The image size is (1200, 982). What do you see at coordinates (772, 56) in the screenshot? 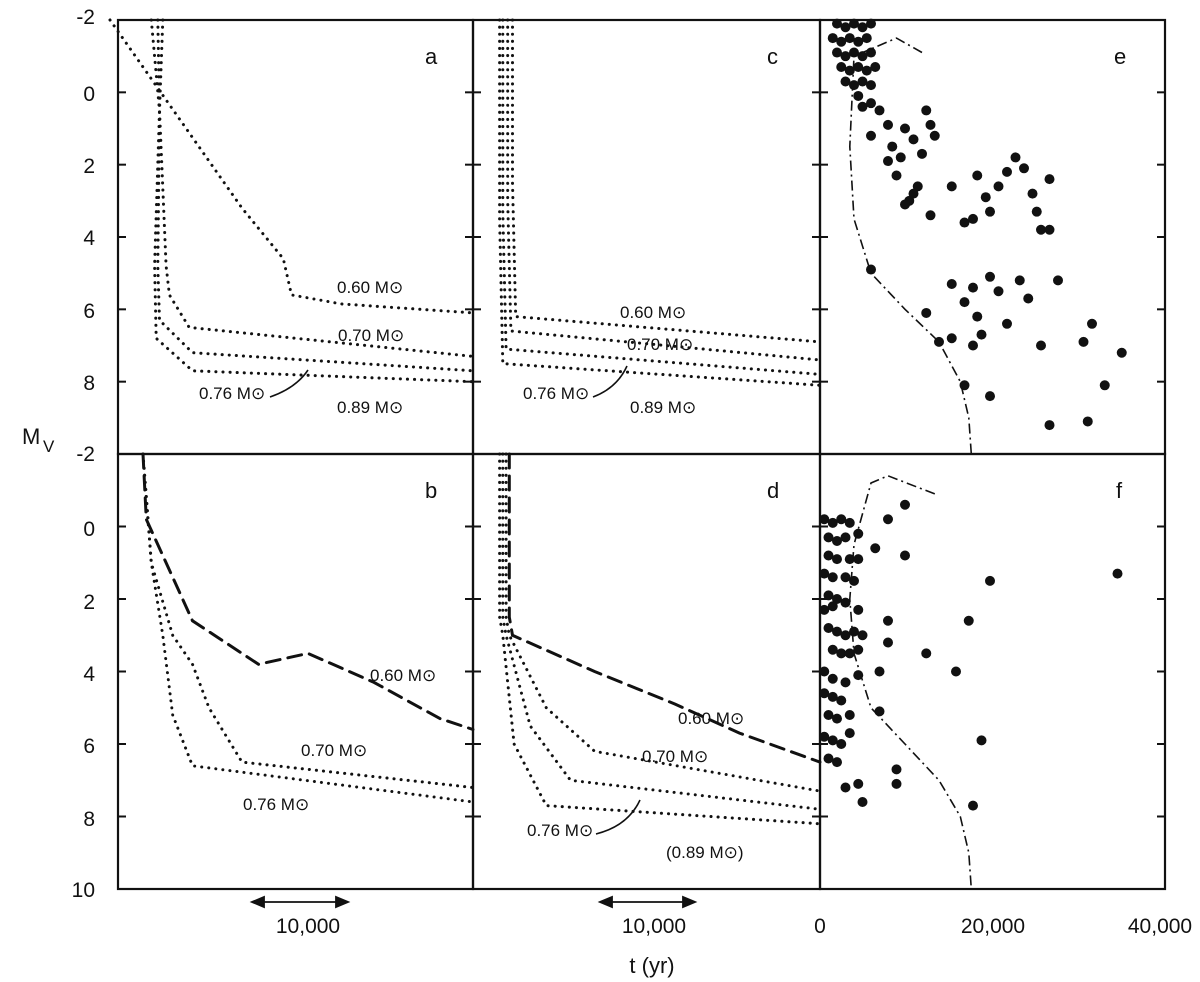
I see `panel-letter-c: c` at bounding box center [772, 56].